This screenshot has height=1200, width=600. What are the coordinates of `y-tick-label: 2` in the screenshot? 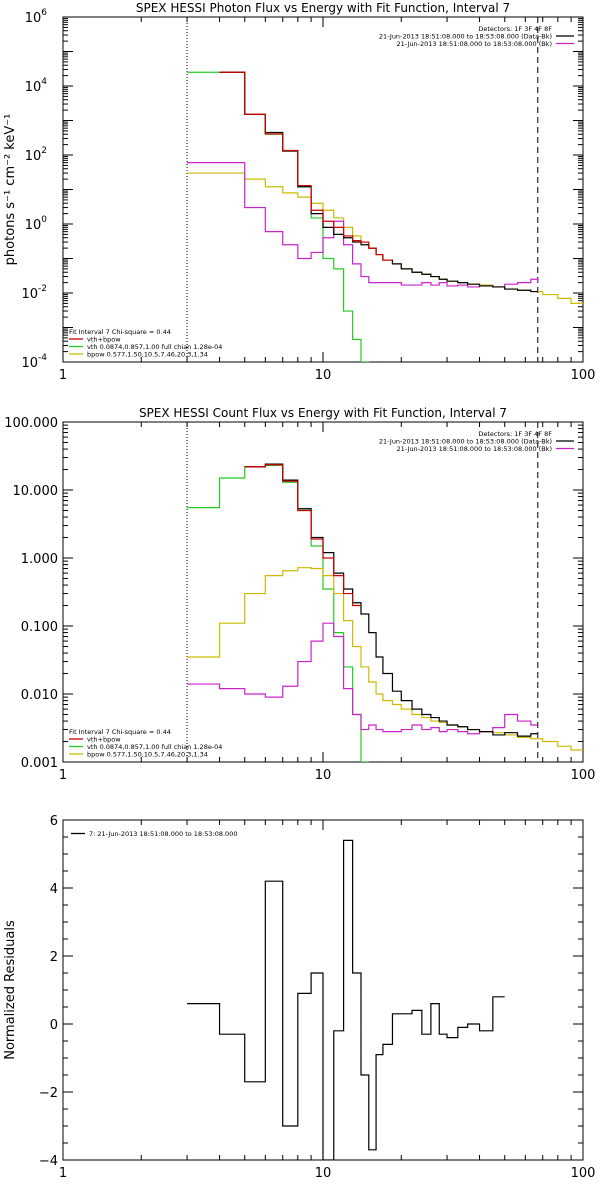 It's located at (54, 957).